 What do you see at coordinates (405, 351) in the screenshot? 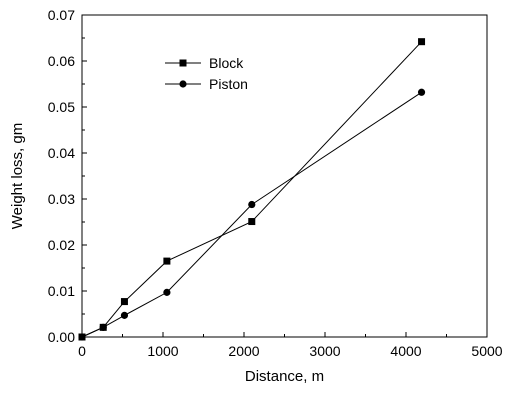
I see `x-tick-label: 4000` at bounding box center [405, 351].